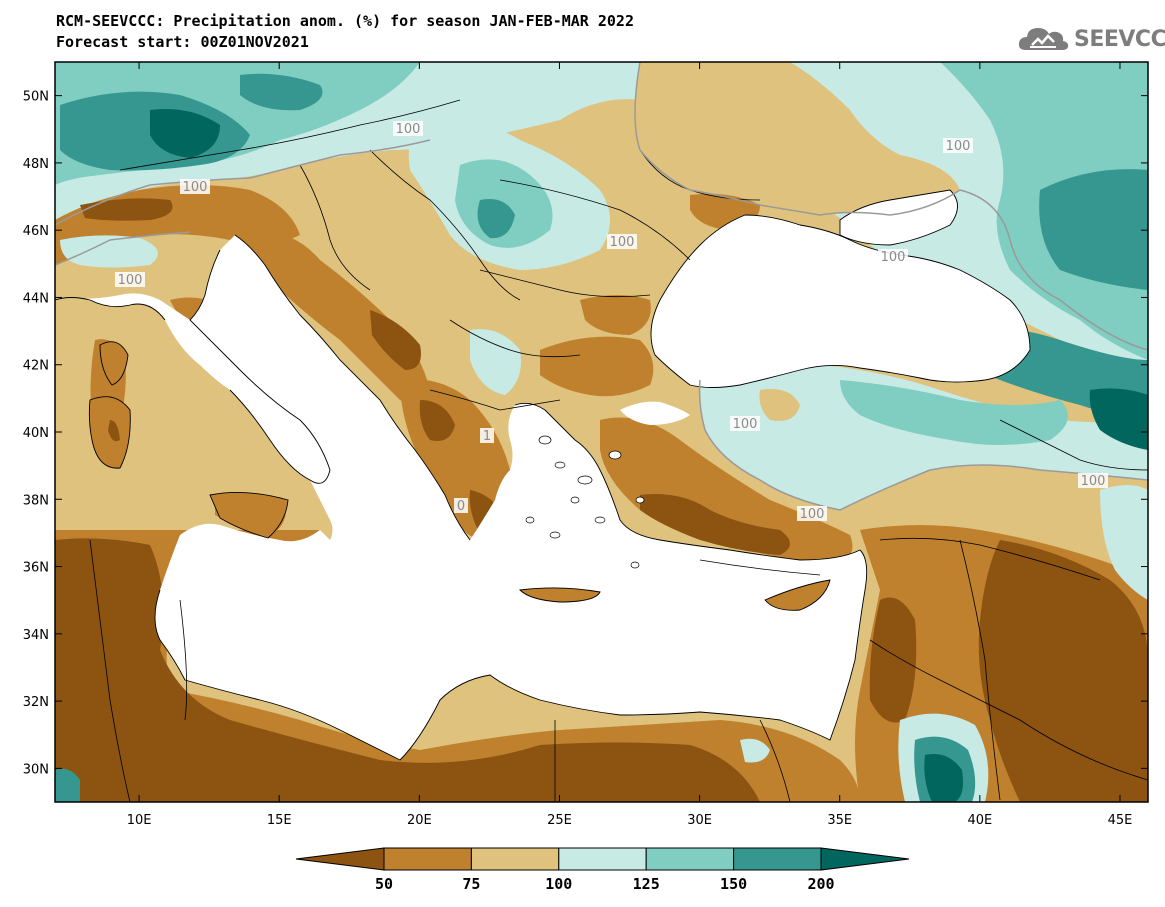 This screenshot has width=1165, height=907. Describe the element at coordinates (36, 298) in the screenshot. I see `lat-tick-label: 44N` at that location.